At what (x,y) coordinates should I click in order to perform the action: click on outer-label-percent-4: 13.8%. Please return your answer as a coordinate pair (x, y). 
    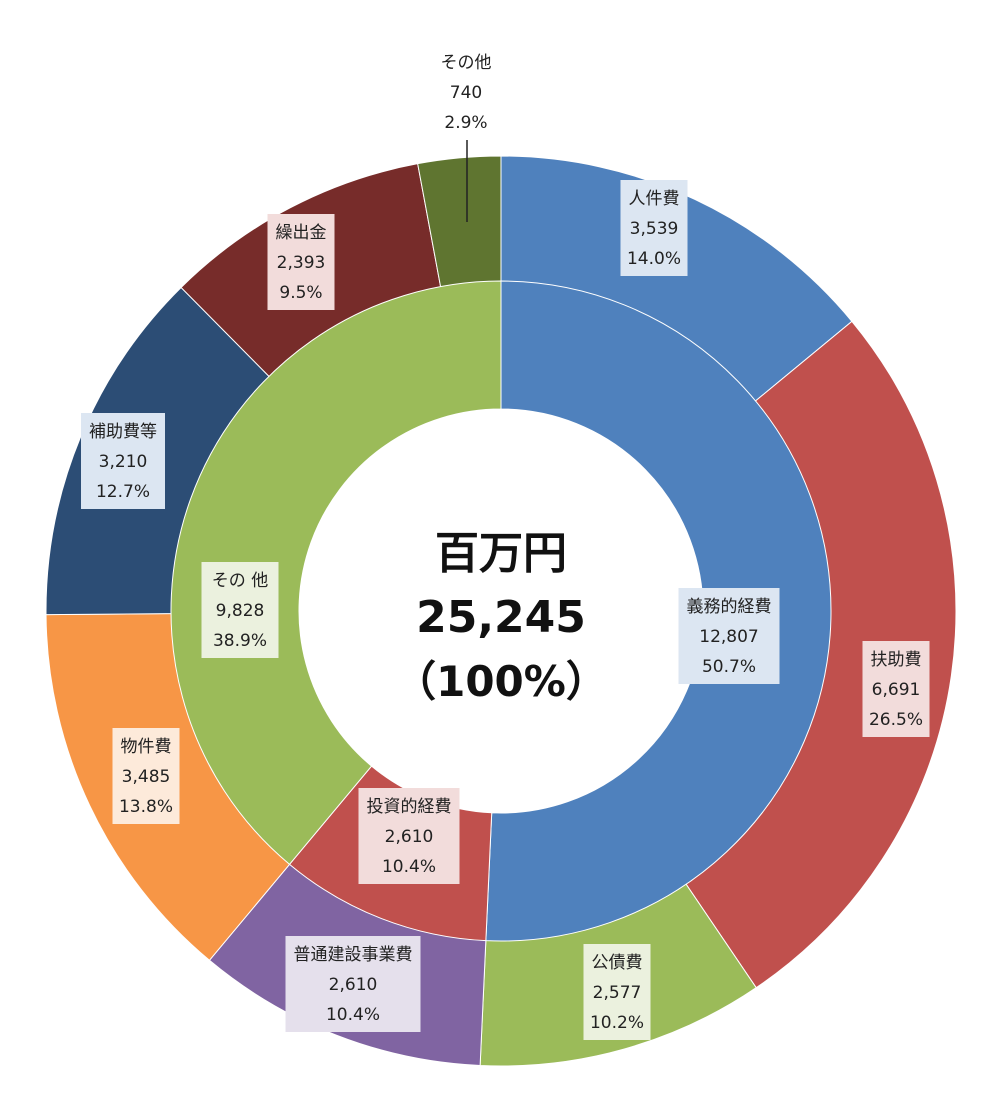
    Looking at the image, I should click on (146, 807).